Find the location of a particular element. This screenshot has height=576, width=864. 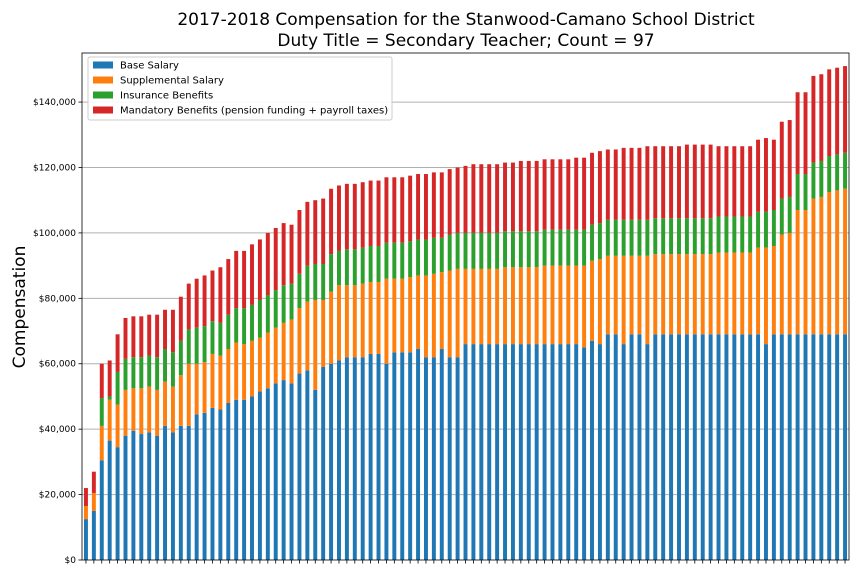

y-tick-label: $100,000 is located at coordinates (54, 234).